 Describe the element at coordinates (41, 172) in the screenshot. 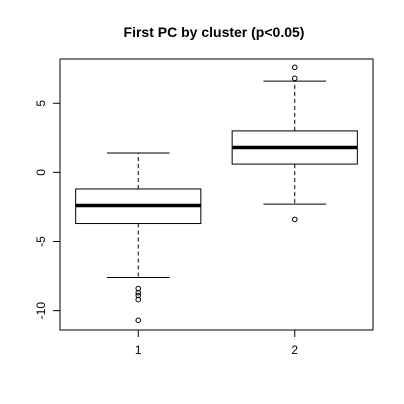

I see `y-tick-label: 0` at that location.